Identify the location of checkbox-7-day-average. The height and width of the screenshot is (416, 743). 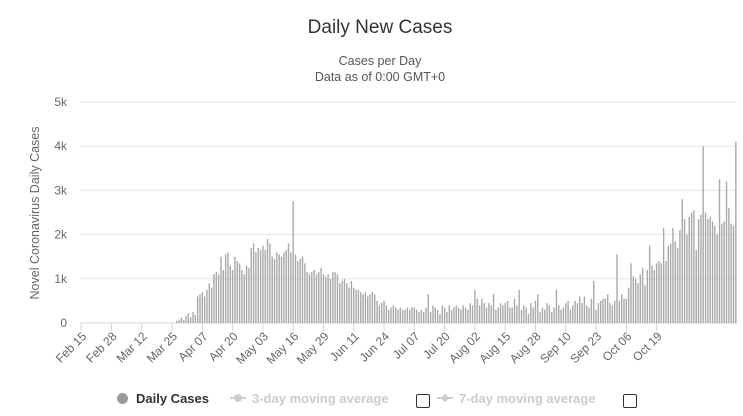
(630, 401).